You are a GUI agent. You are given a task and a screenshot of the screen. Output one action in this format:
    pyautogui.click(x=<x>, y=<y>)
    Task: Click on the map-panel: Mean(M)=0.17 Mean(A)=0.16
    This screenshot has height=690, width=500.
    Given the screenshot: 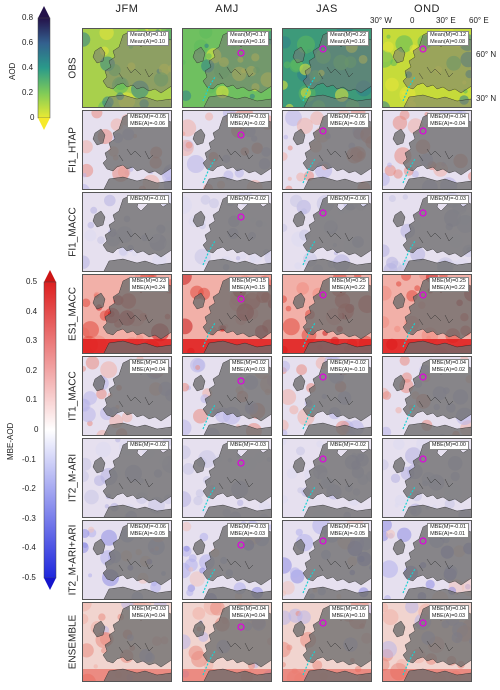 What is the action you would take?
    pyautogui.click(x=227, y=68)
    